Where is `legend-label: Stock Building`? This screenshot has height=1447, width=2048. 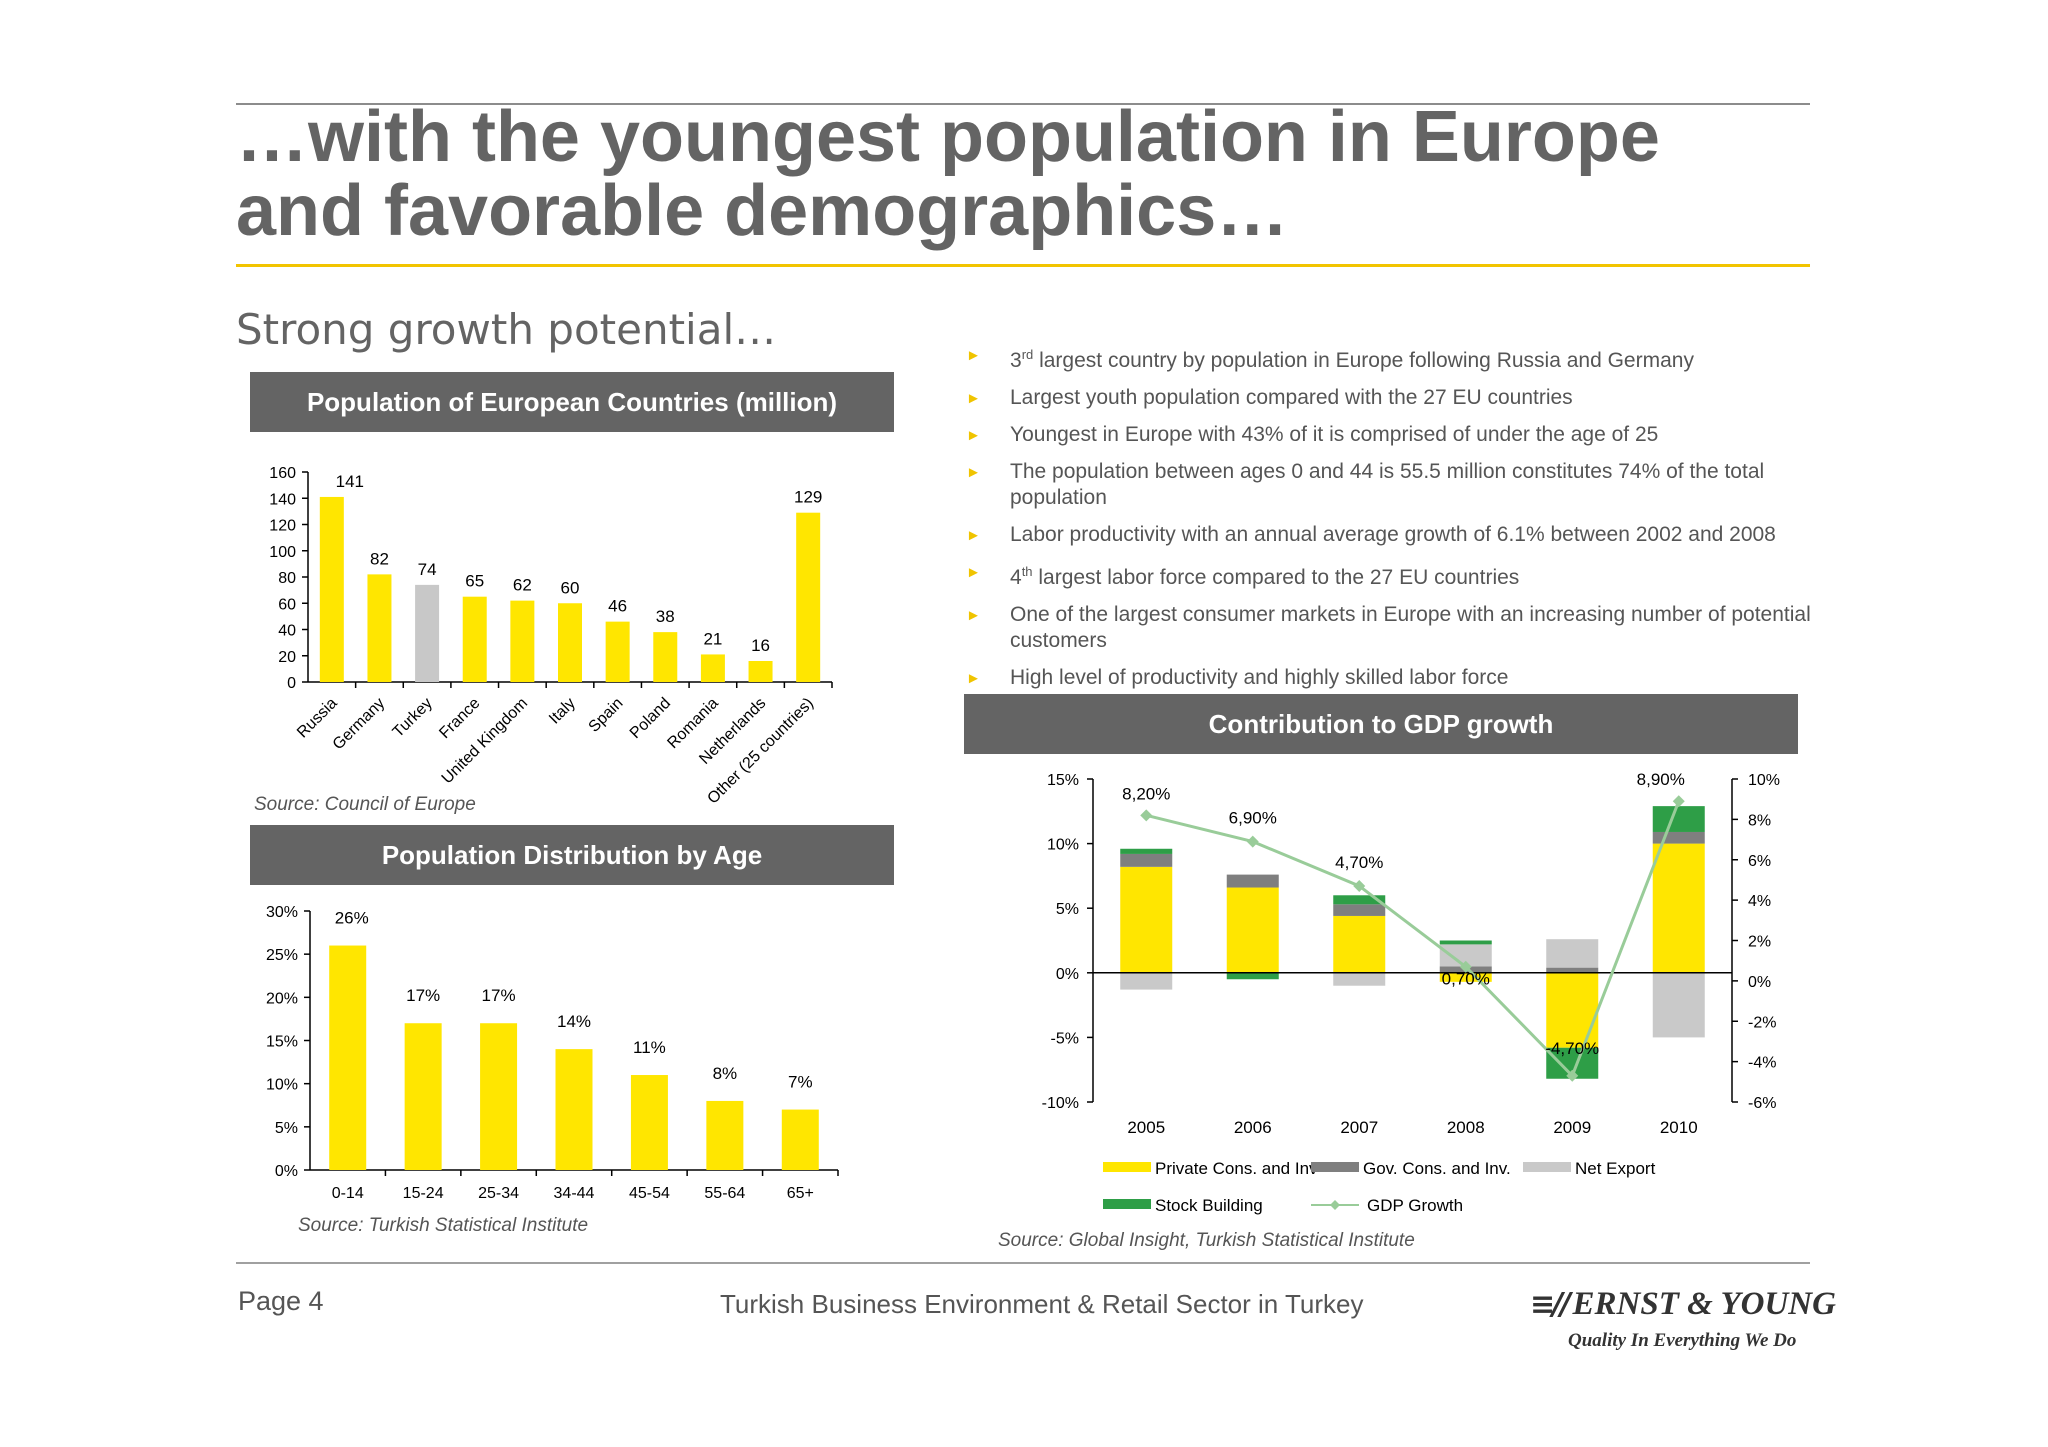
legend-label: Stock Building is located at coordinates (1209, 1205).